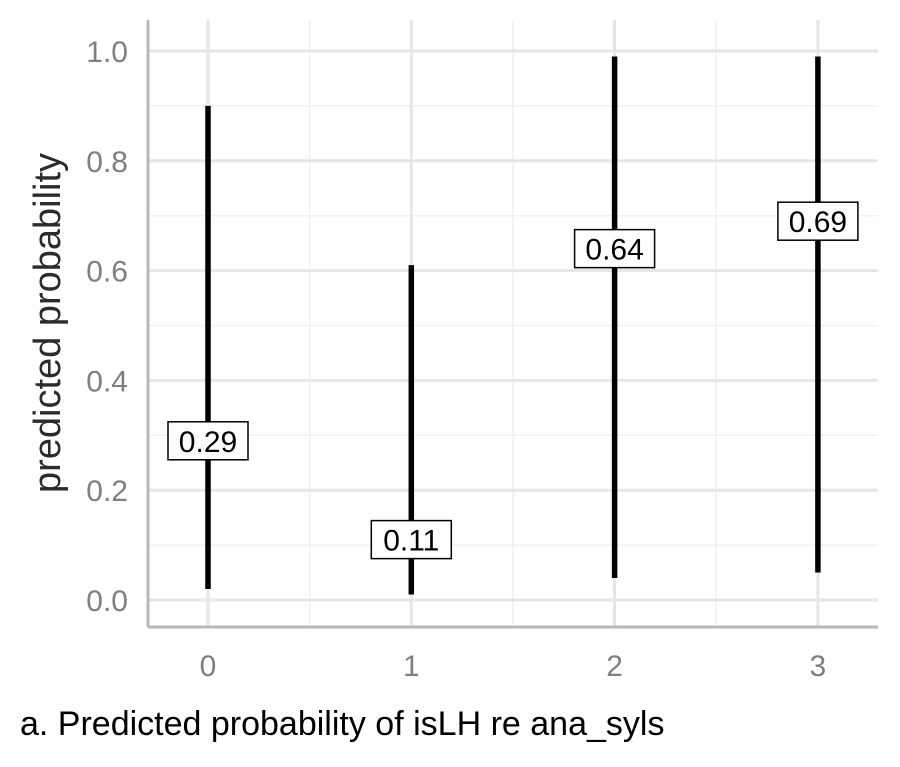  Describe the element at coordinates (107, 162) in the screenshot. I see `y-tick-label: 0.8` at that location.